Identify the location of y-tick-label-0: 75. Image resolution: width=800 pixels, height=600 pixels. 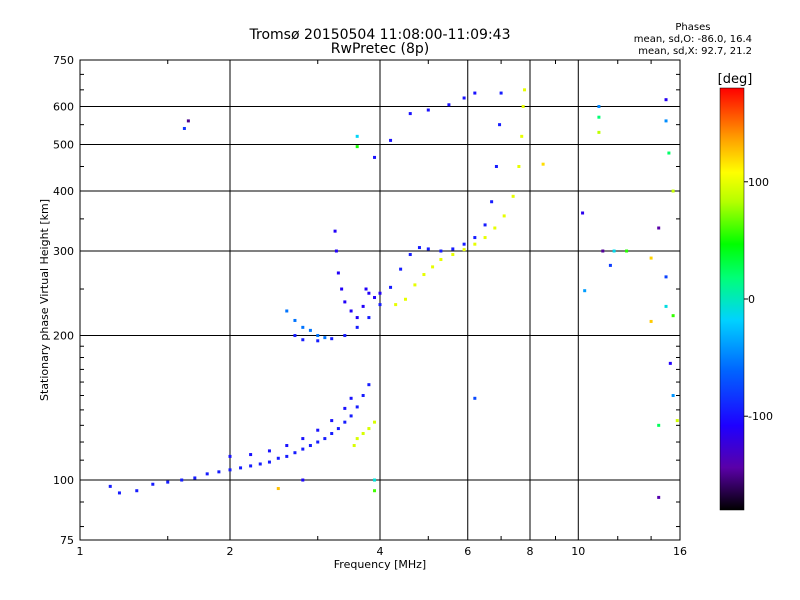
(67, 540).